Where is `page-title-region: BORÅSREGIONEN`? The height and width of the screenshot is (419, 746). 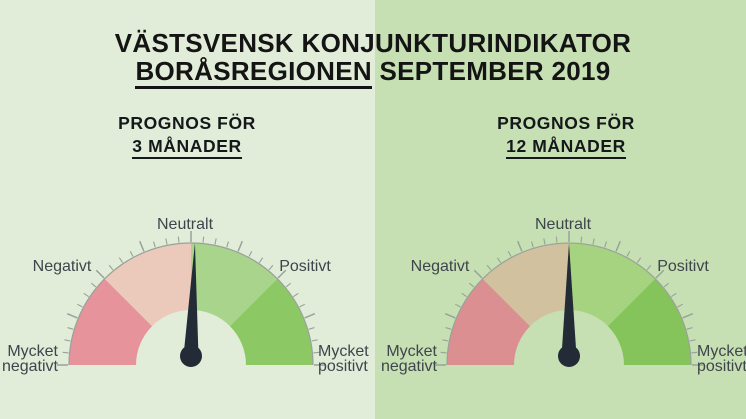
page-title-region: BORÅSREGIONEN is located at coordinates (253, 72).